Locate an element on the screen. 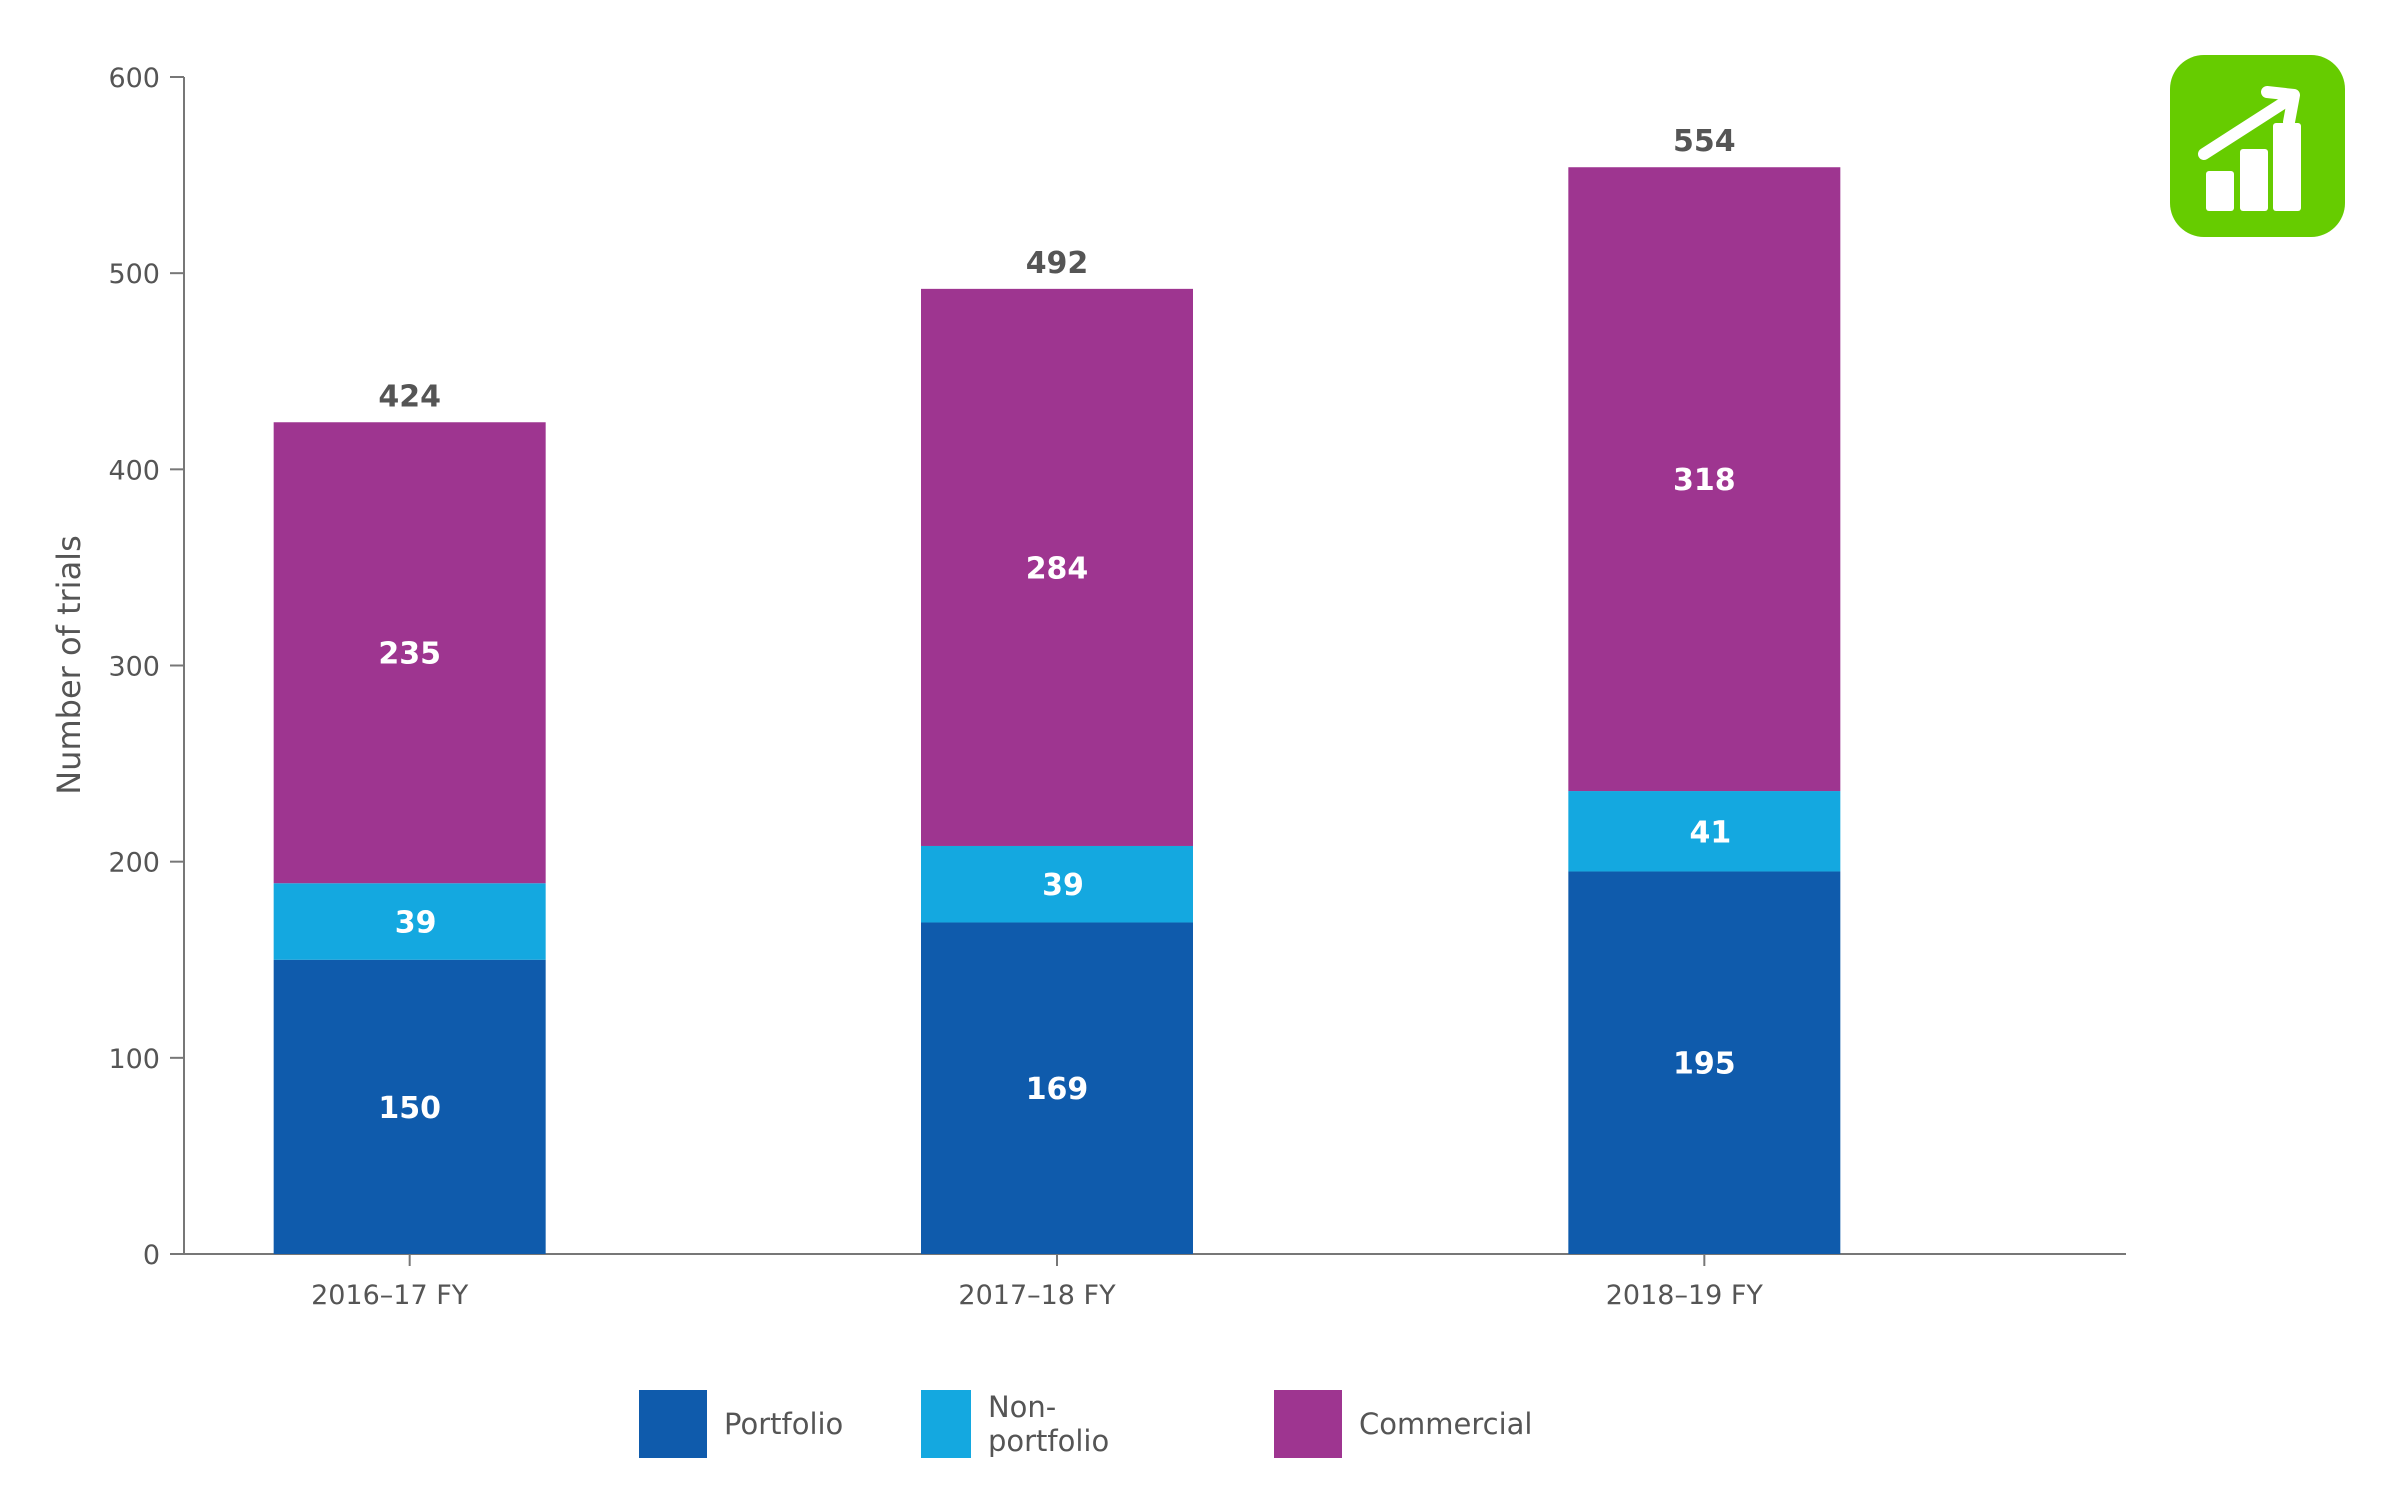 This screenshot has width=2400, height=1500. legend-item-commercial: Commercial is located at coordinates (1403, 1424).